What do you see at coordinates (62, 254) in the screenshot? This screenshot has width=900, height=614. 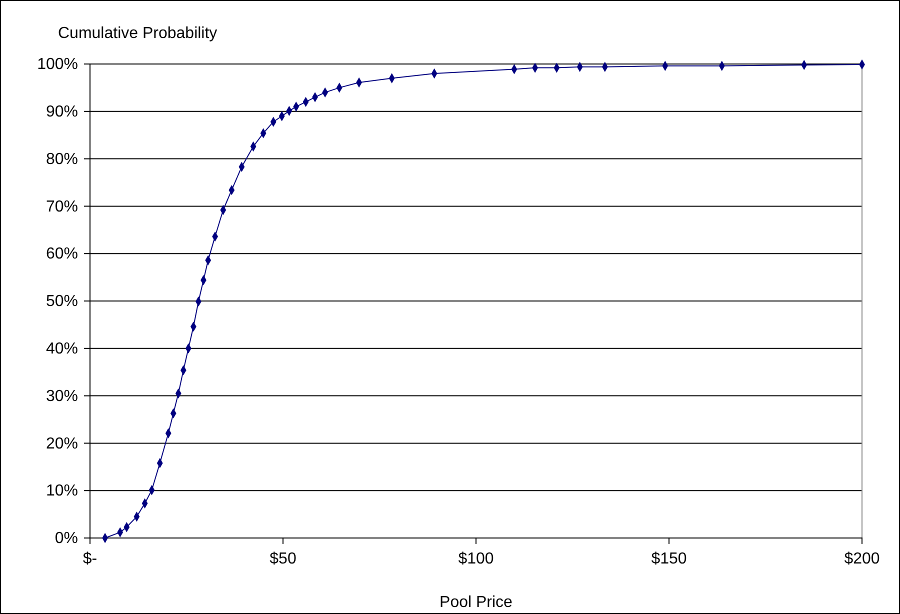 I see `y-tick-label: 60%` at bounding box center [62, 254].